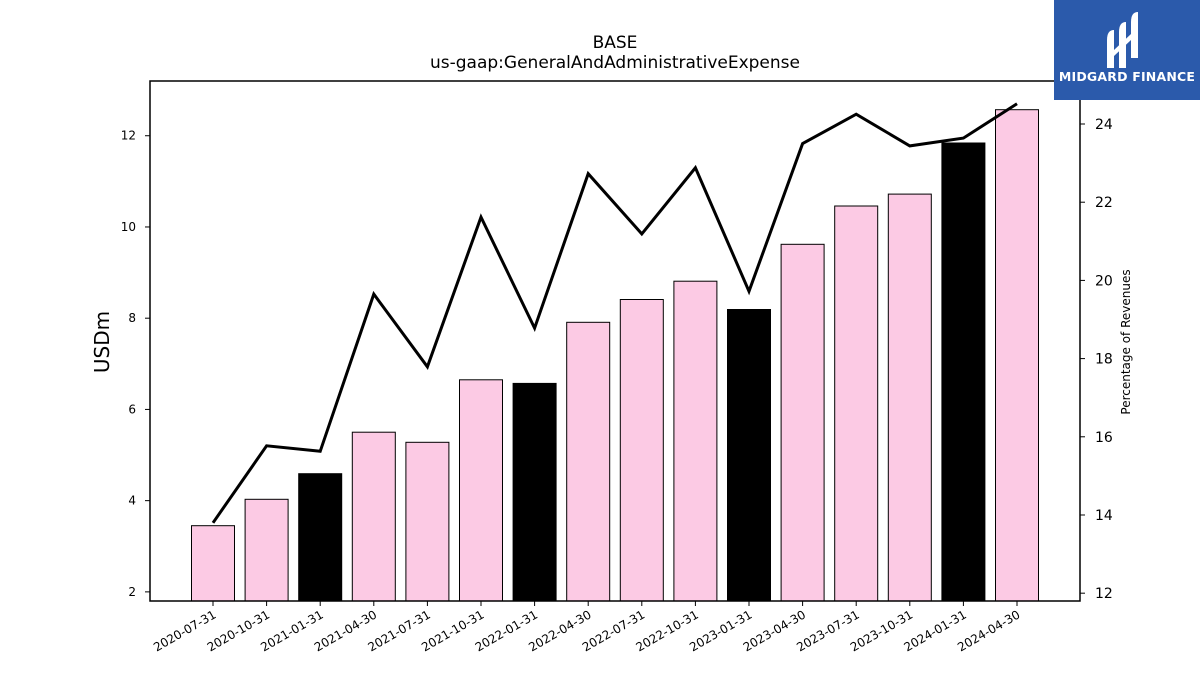 The width and height of the screenshot is (1200, 675). What do you see at coordinates (135, 364) in the screenshot?
I see `y-ticks-left: 2 4 6 8 10 12` at bounding box center [135, 364].